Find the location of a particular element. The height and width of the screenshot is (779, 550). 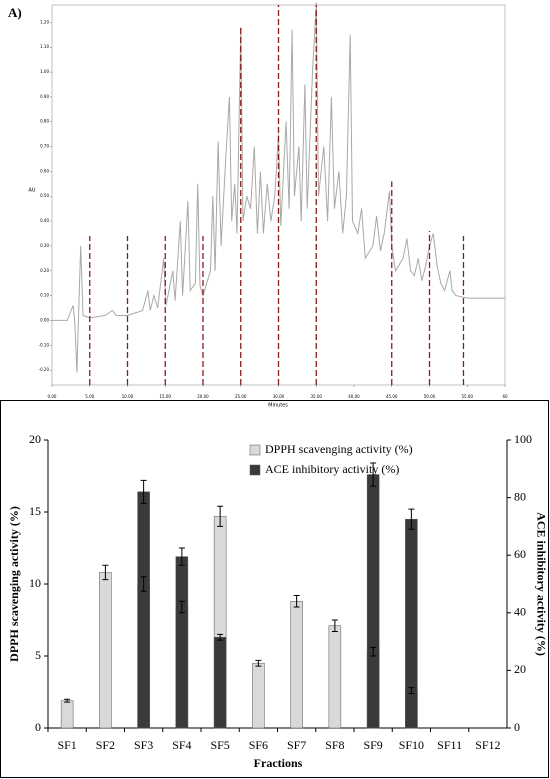

y-tick-label: 1.10 is located at coordinates (44, 46).